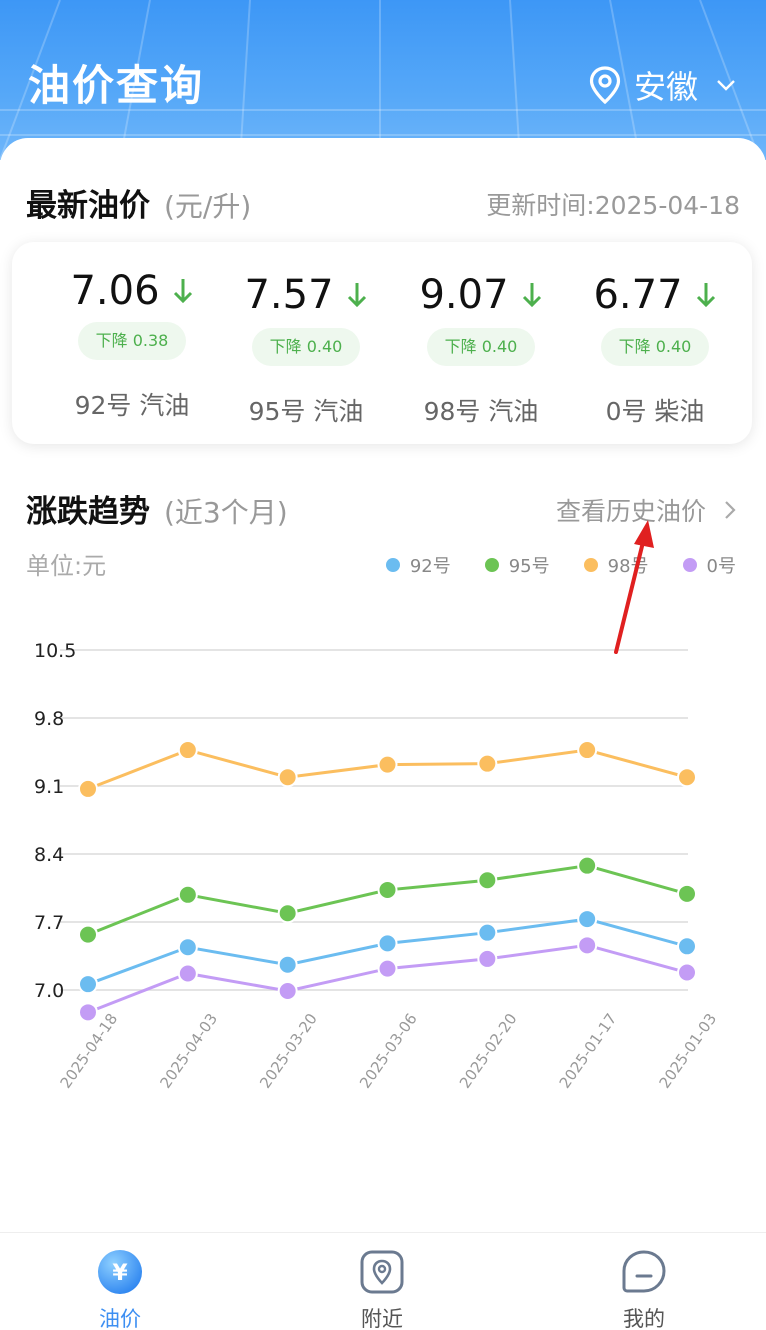 The image size is (766, 1330). I want to click on legend-item-95: 95号, so click(517, 565).